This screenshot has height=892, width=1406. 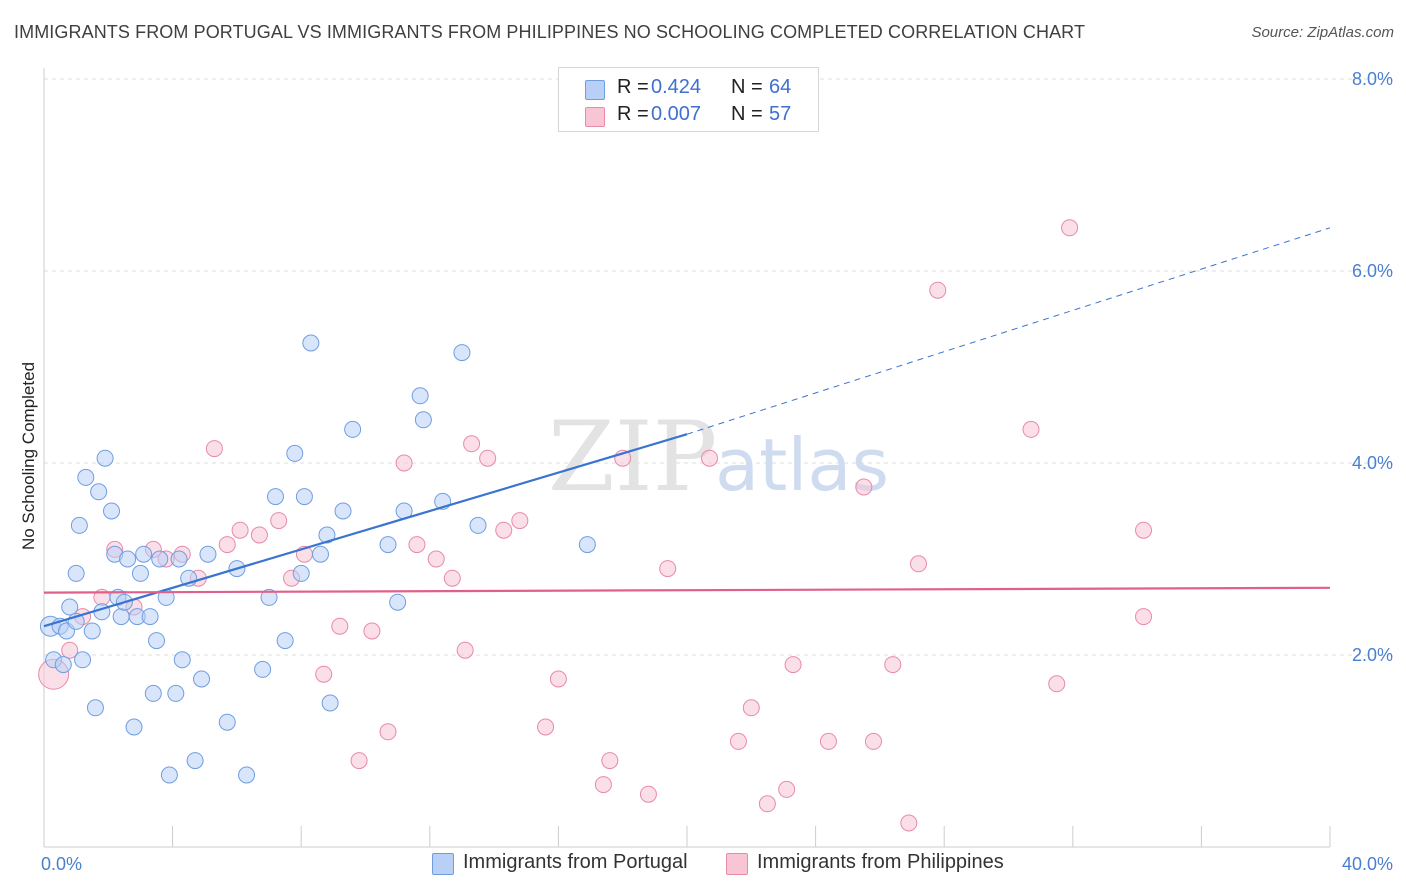 What do you see at coordinates (61, 864) in the screenshot?
I see `x-tick-label: 0.0%` at bounding box center [61, 864].